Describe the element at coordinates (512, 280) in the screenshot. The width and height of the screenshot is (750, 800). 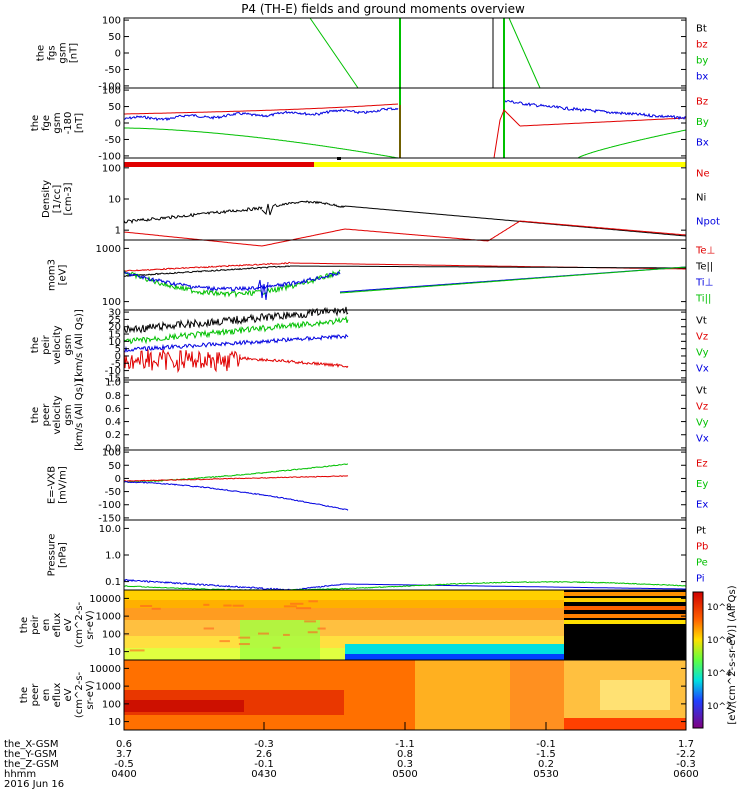
I see `series-tipar` at that location.